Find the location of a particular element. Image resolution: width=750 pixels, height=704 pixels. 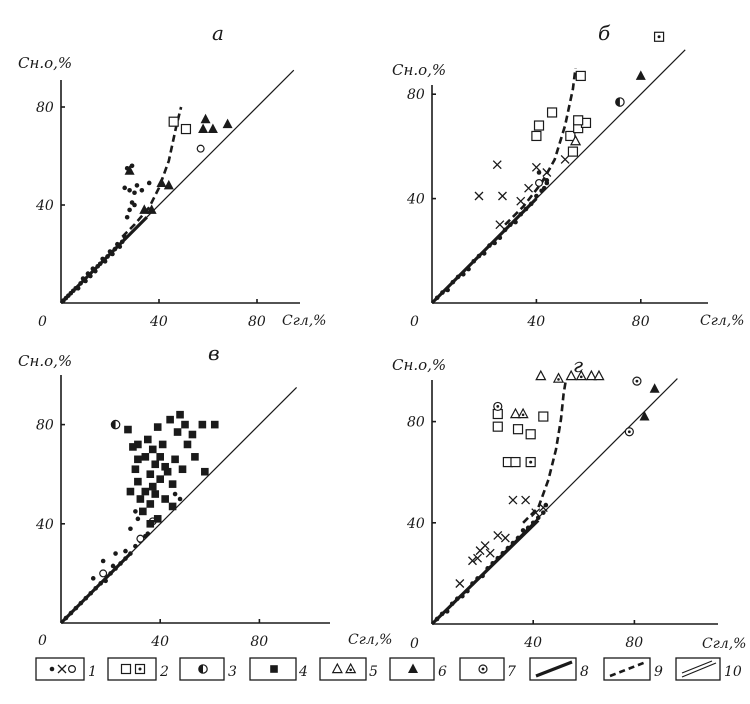

data-point-triangle-open is located at coordinates (515, 413).